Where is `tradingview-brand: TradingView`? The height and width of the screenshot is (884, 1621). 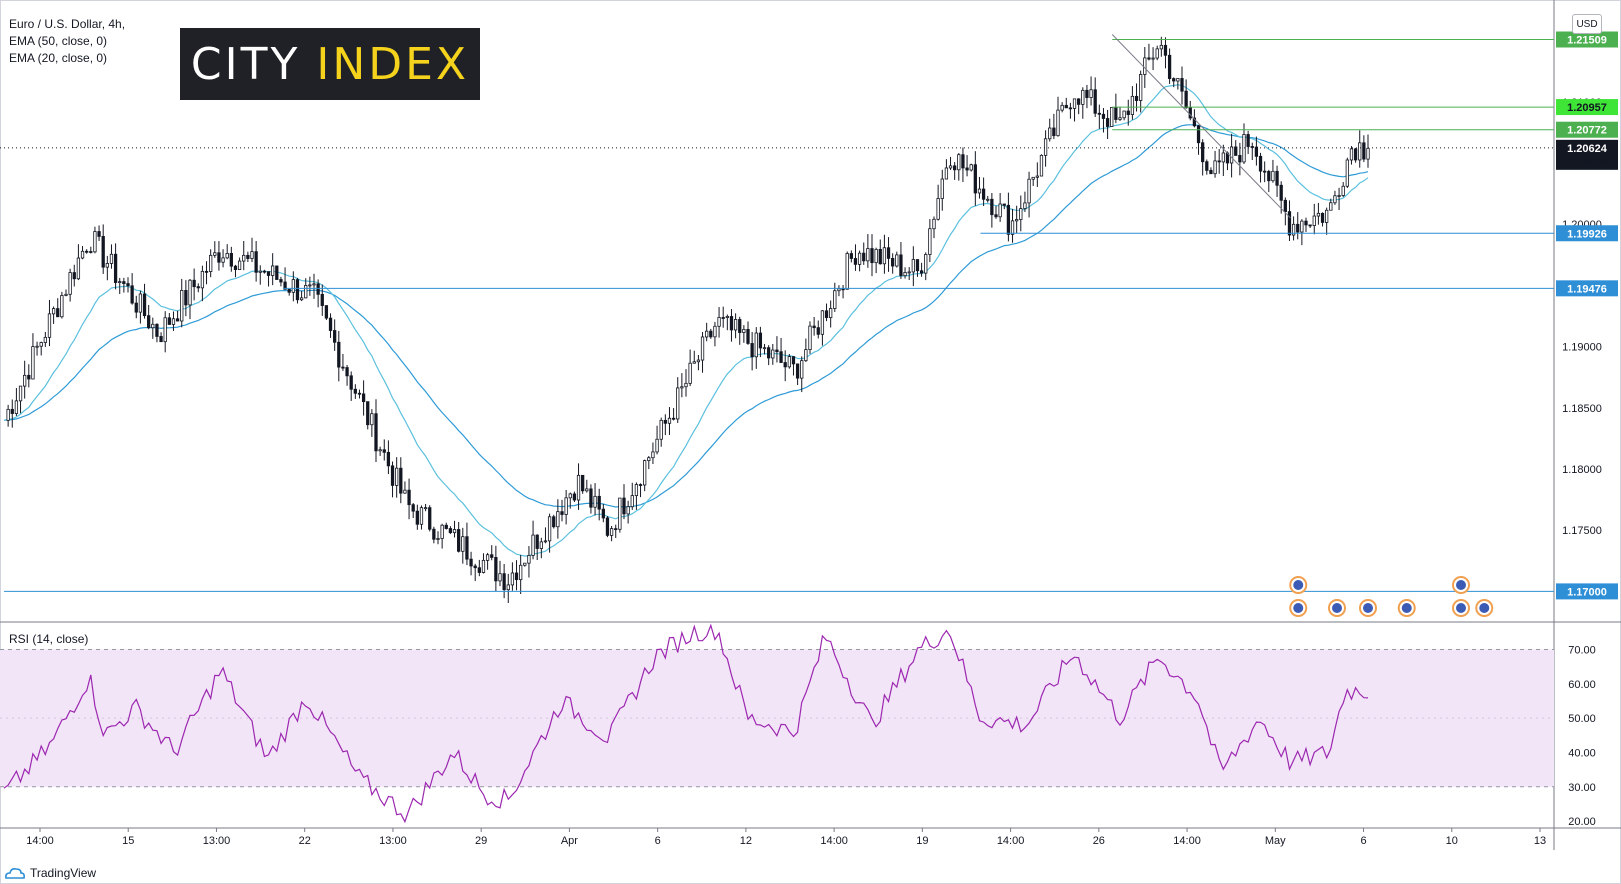 tradingview-brand: TradingView is located at coordinates (50, 873).